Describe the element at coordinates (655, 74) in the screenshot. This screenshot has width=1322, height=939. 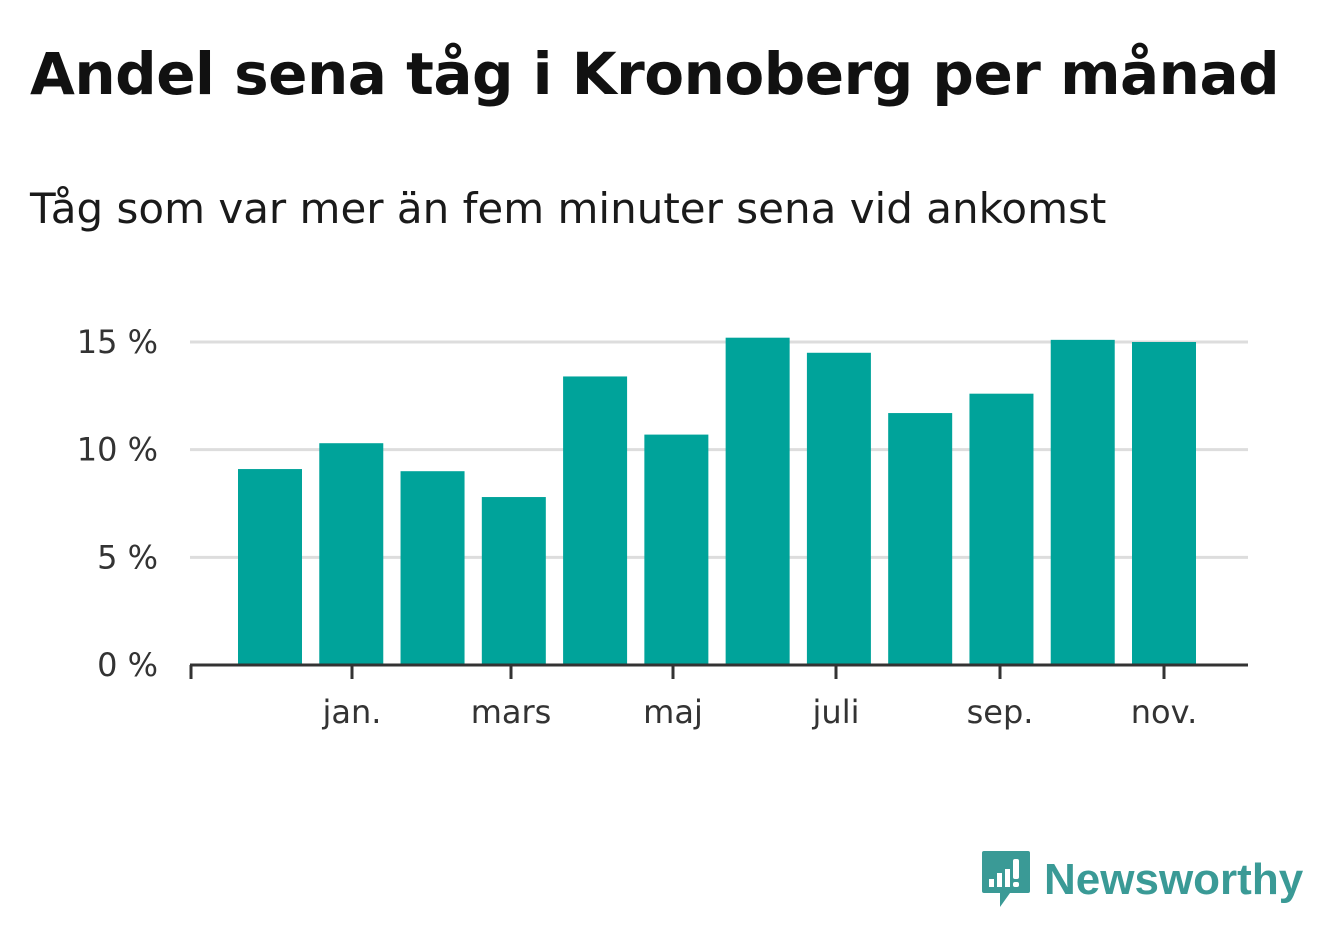
I see `chart-title: Andel sena tåg i Kronoberg per månad` at that location.